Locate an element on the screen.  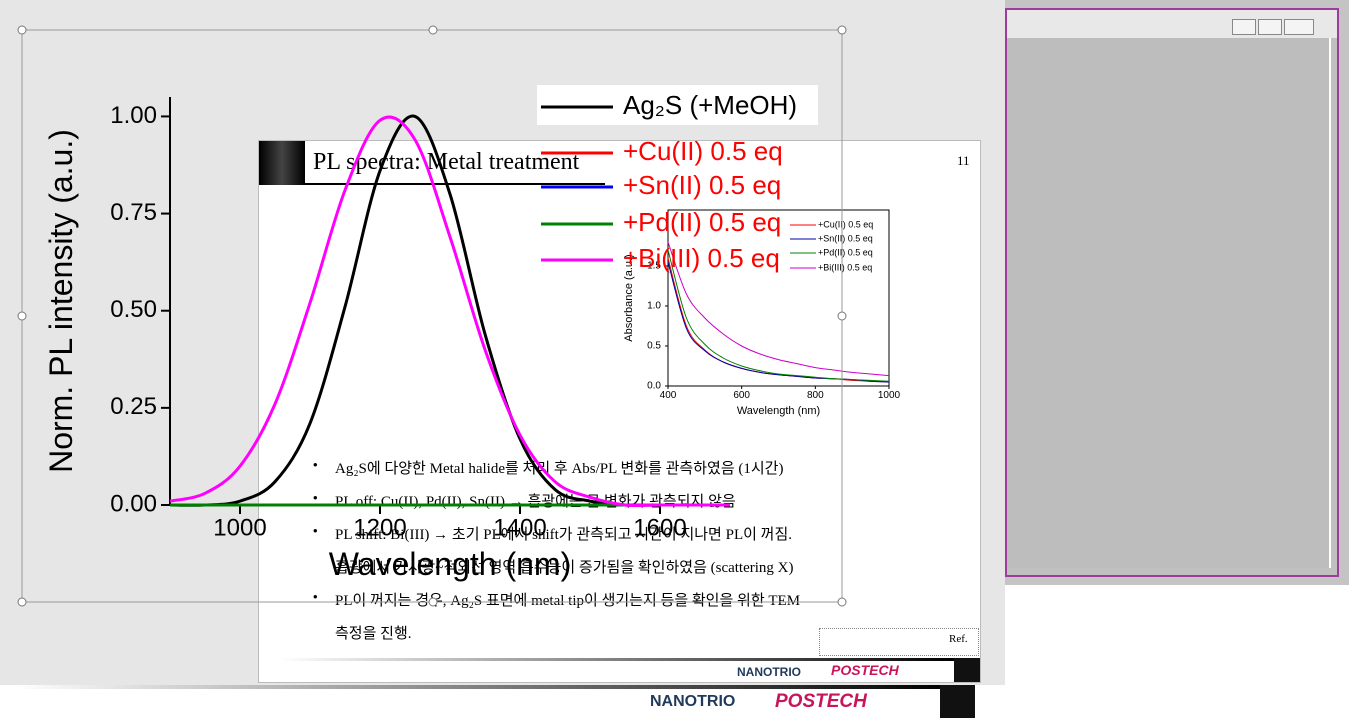
x-tick-label: 600 is located at coordinates (741, 395).